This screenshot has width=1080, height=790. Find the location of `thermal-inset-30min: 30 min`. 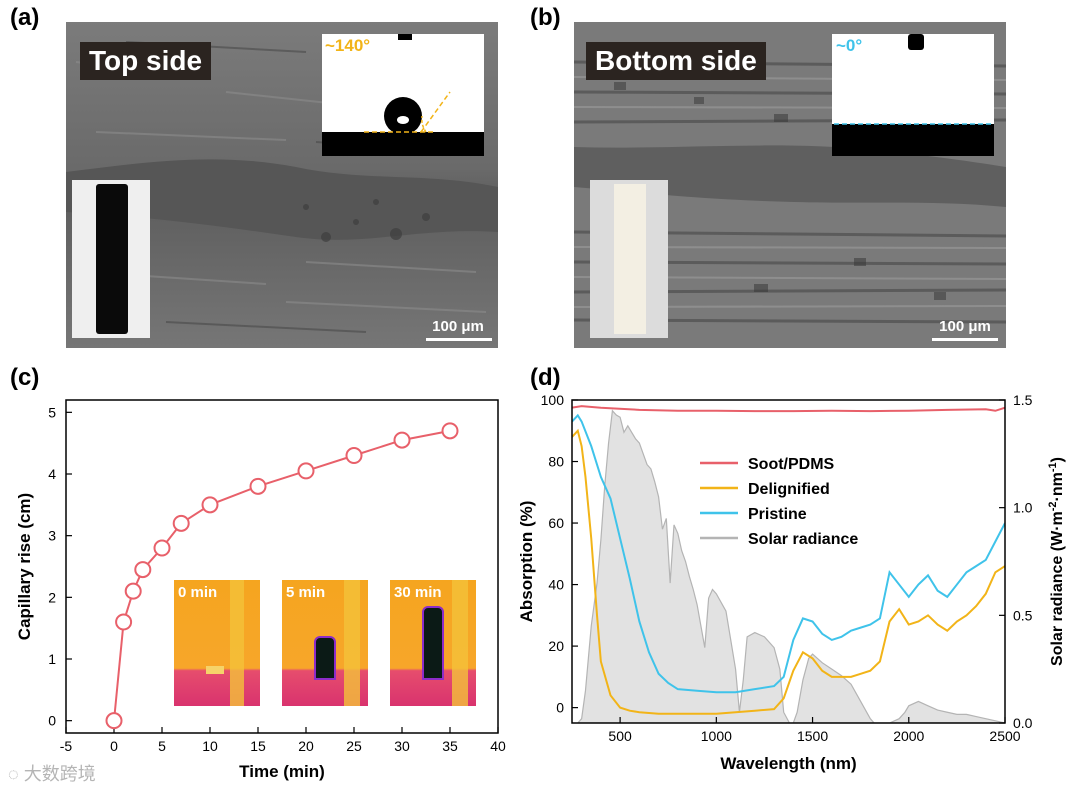

thermal-inset-30min: 30 min is located at coordinates (433, 643).